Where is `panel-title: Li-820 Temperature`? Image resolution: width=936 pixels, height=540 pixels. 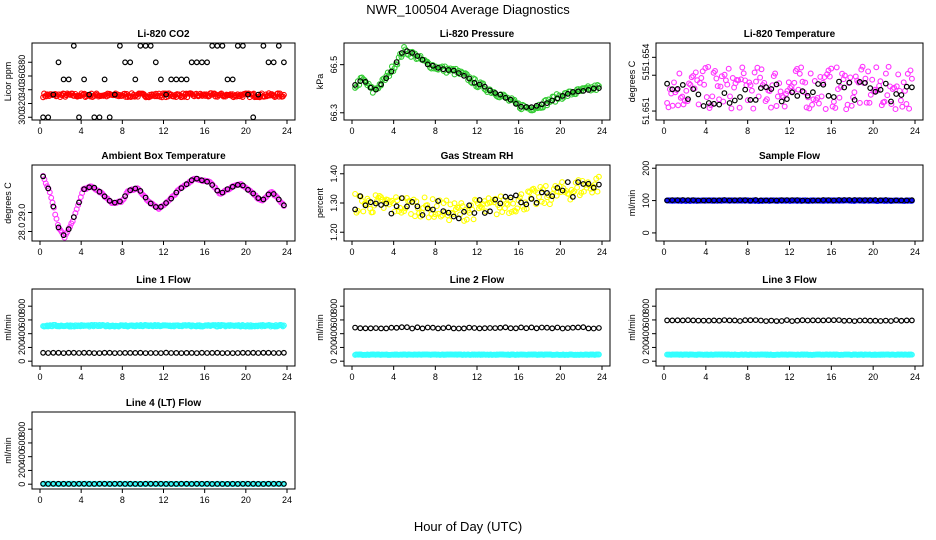 panel-title: Li-820 Temperature is located at coordinates (790, 34).